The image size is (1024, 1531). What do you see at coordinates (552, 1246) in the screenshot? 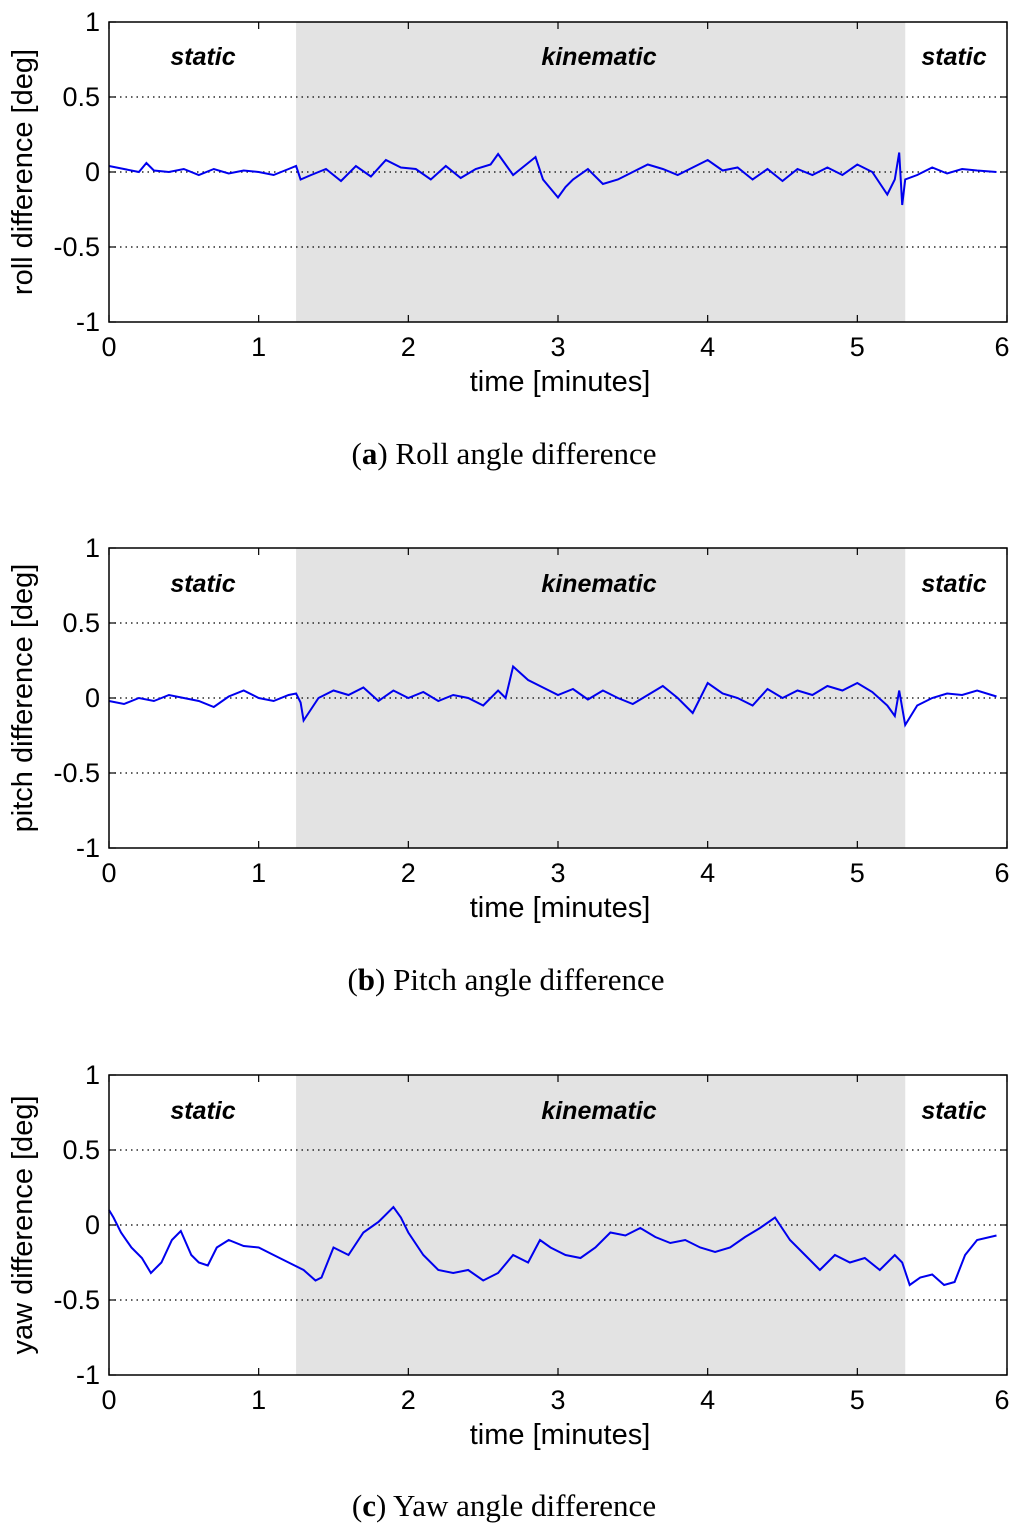
I see `yaw-difference-line` at bounding box center [552, 1246].